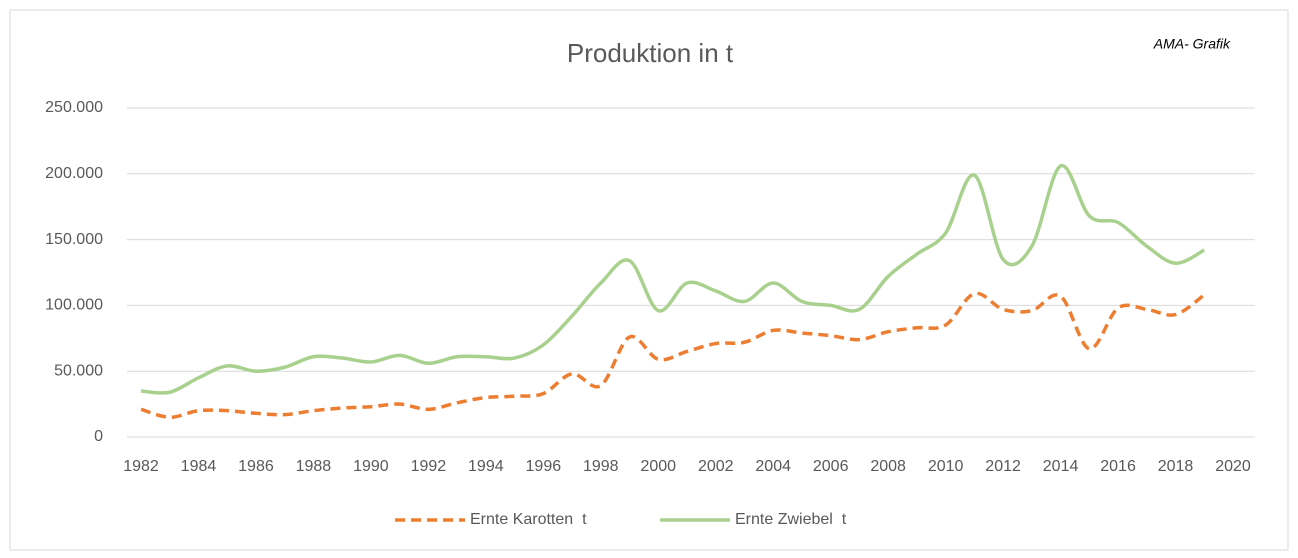 The height and width of the screenshot is (558, 1298). What do you see at coordinates (486, 466) in the screenshot?
I see `x-tick-label: 1994` at bounding box center [486, 466].